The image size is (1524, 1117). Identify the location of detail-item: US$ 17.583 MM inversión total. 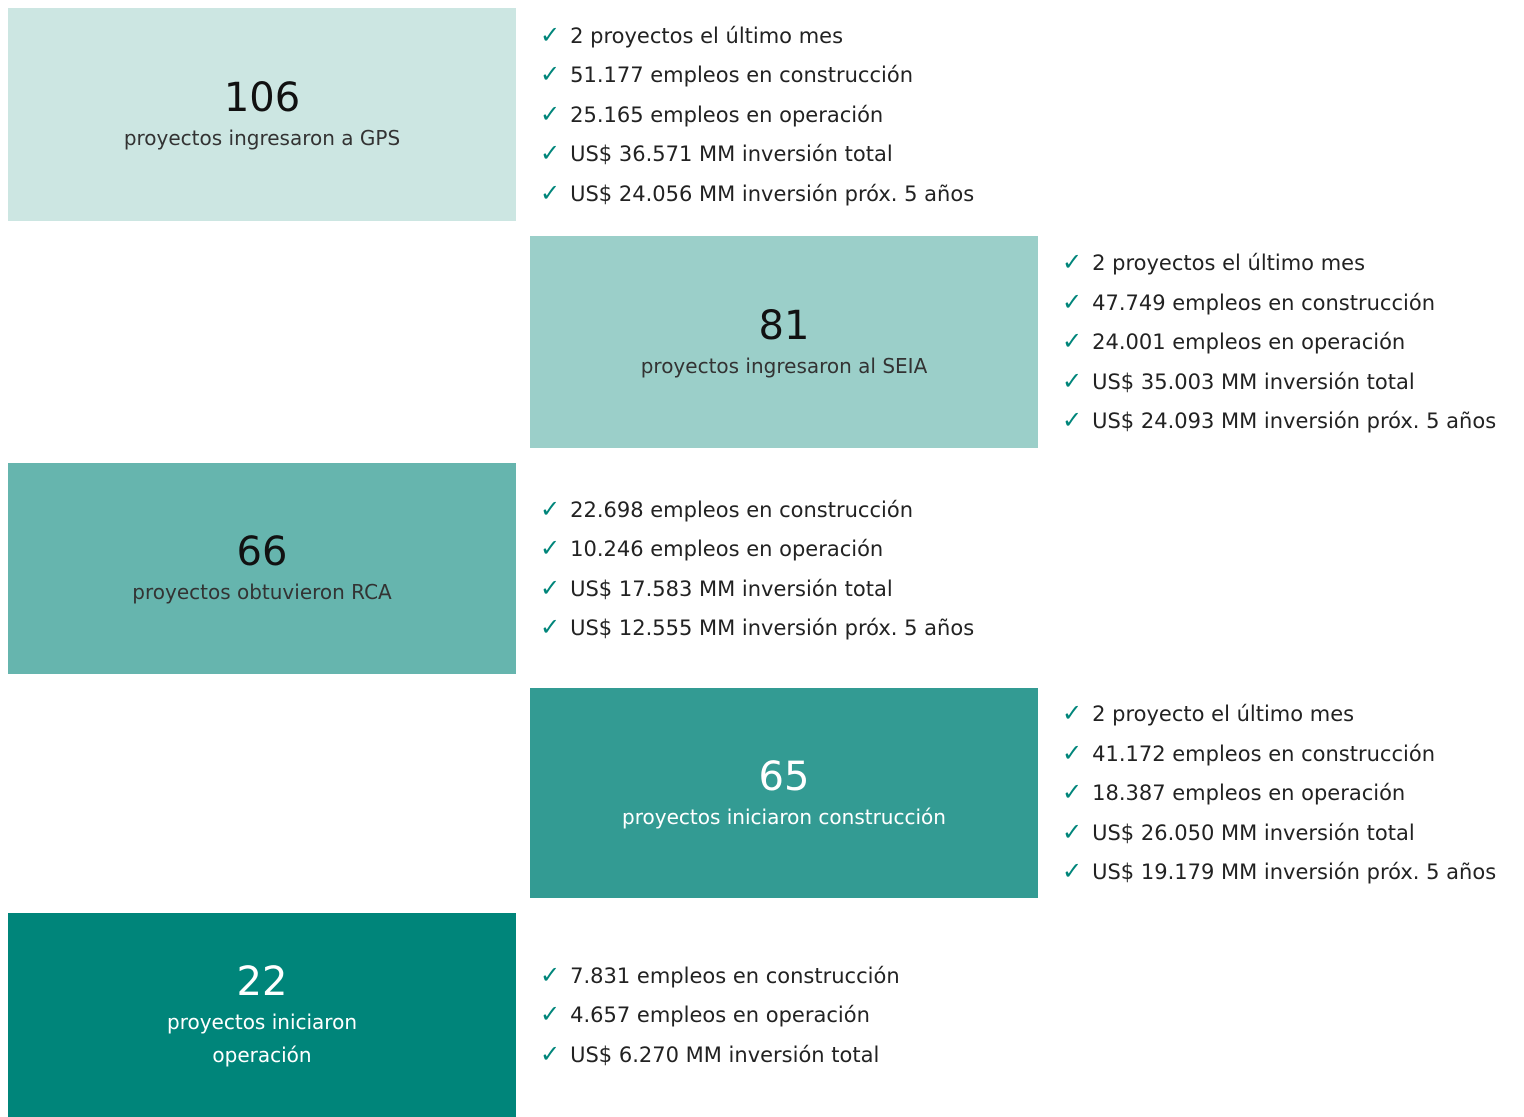
(757, 589).